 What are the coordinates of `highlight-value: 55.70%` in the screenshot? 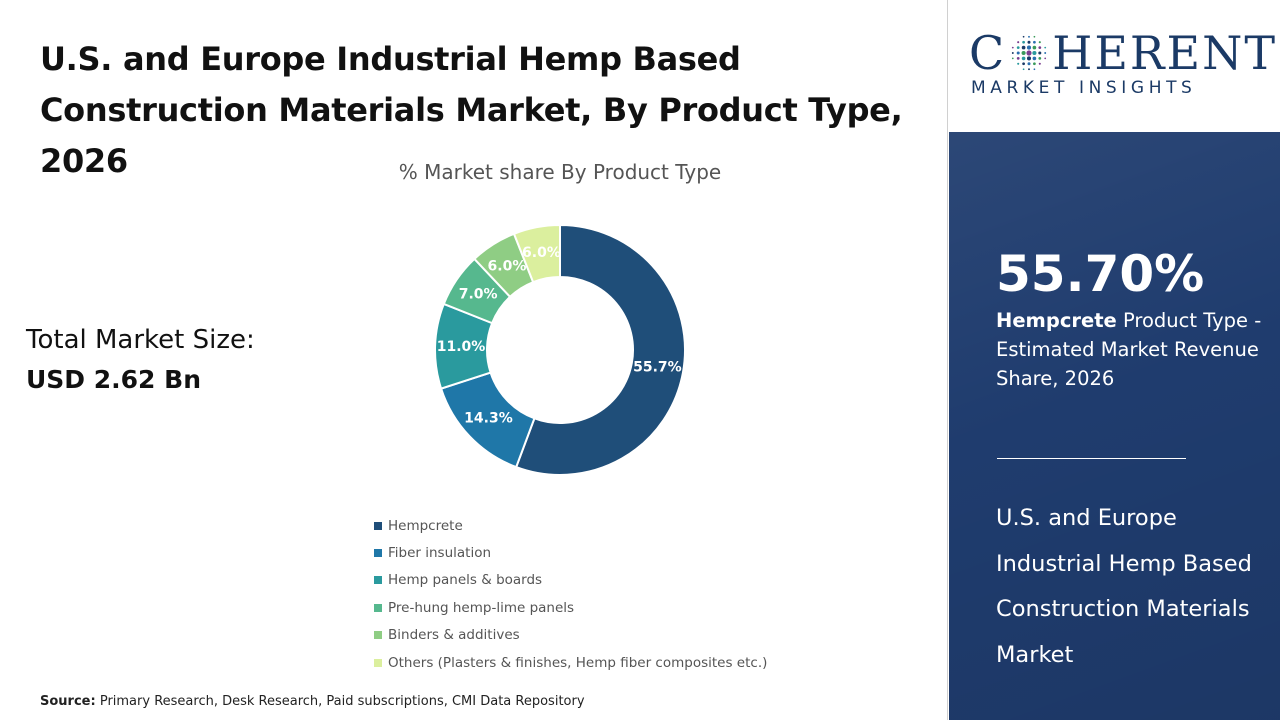 It's located at (1100, 274).